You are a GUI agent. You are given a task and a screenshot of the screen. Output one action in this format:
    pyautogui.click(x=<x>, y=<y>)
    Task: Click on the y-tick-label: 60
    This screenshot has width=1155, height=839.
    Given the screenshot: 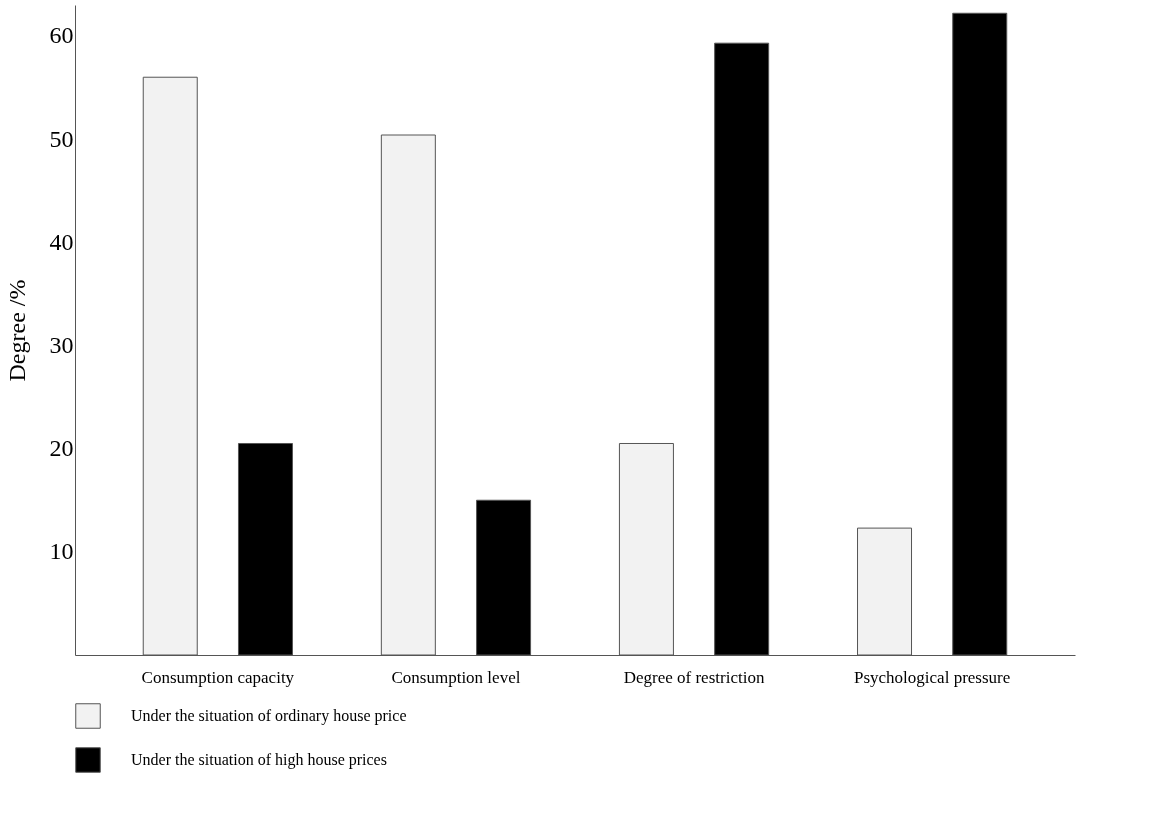 What is the action you would take?
    pyautogui.click(x=61, y=35)
    